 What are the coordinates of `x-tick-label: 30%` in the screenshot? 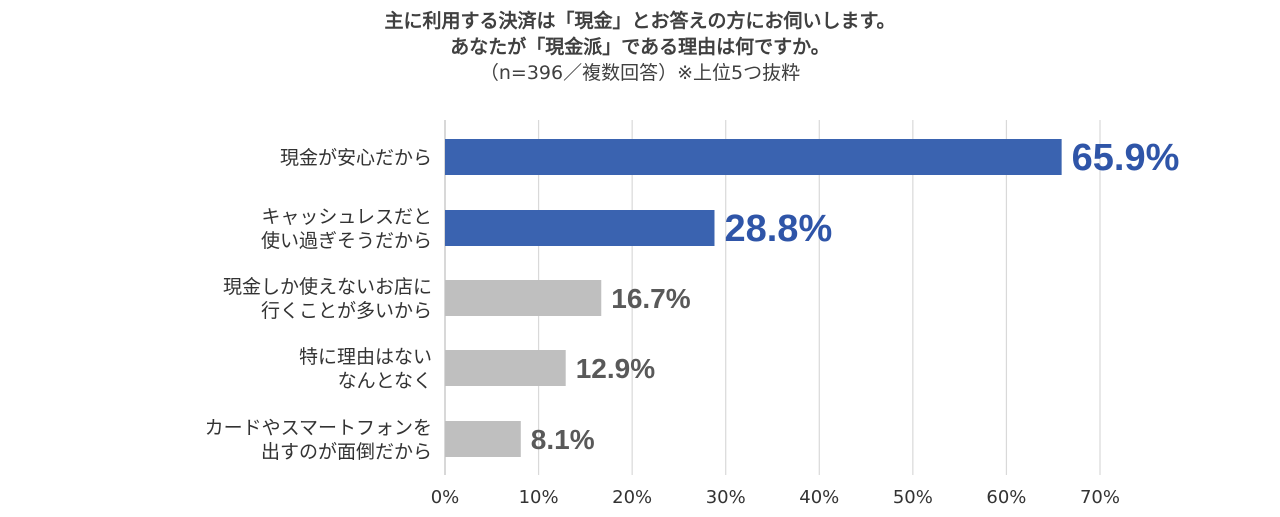 It's located at (726, 497).